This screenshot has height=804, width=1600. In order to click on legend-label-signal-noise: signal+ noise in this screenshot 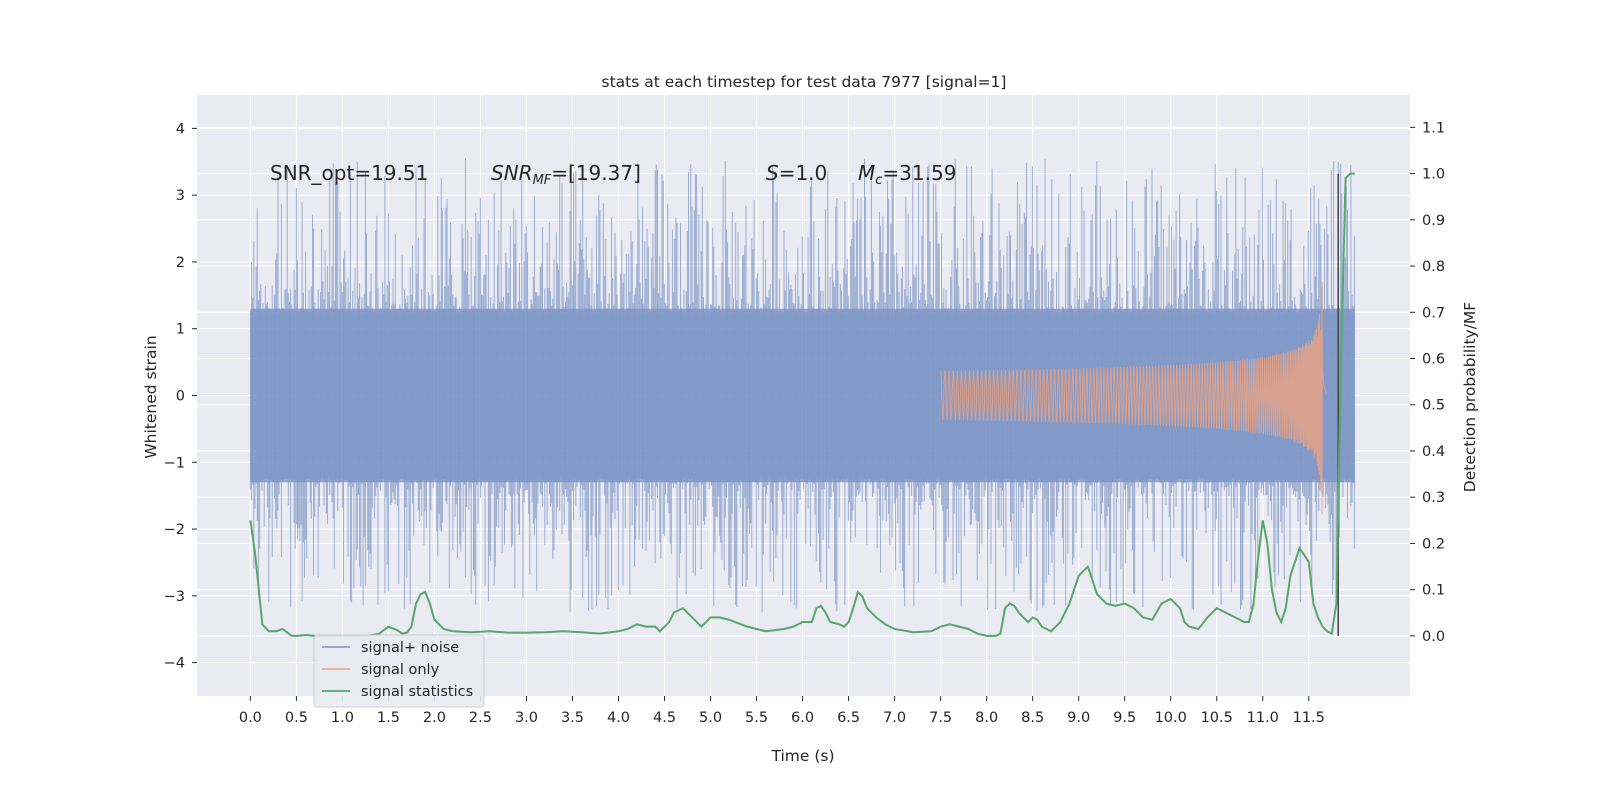, I will do `click(410, 648)`.